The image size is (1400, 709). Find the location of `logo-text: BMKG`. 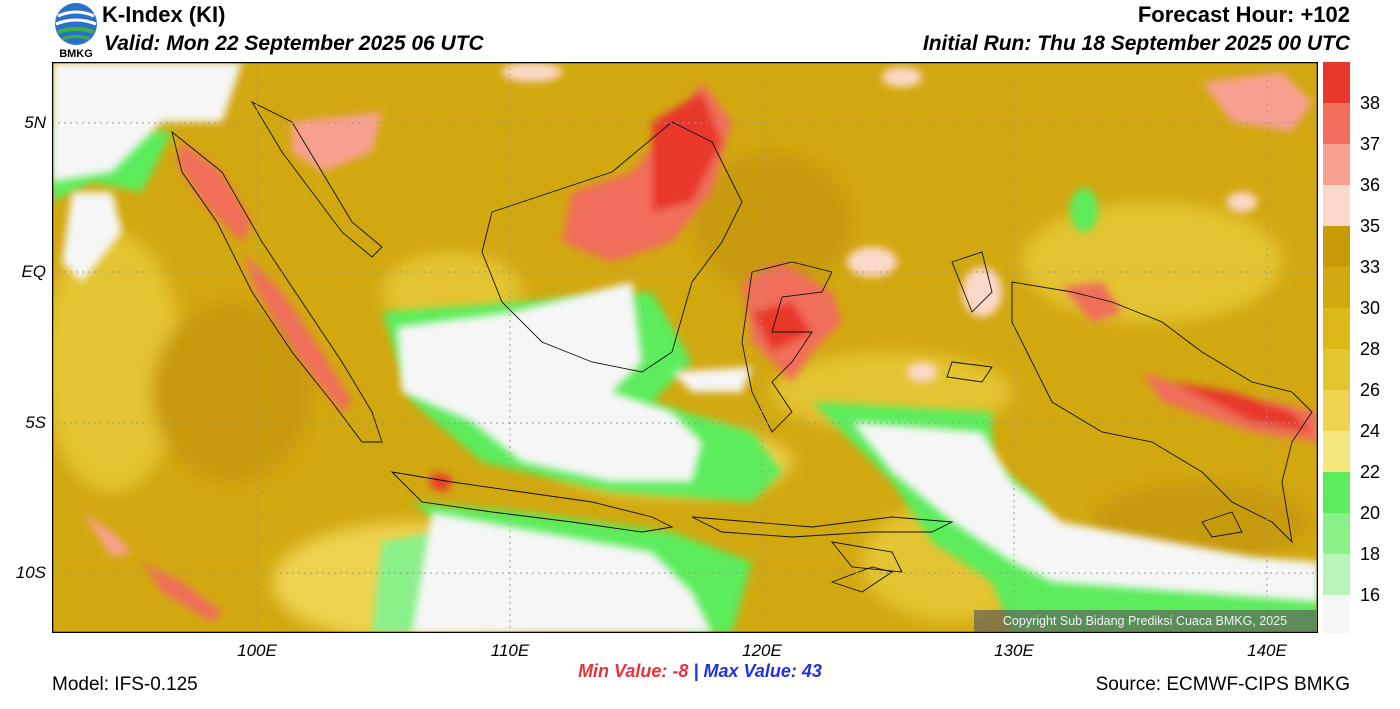

logo-text: BMKG is located at coordinates (76, 54).